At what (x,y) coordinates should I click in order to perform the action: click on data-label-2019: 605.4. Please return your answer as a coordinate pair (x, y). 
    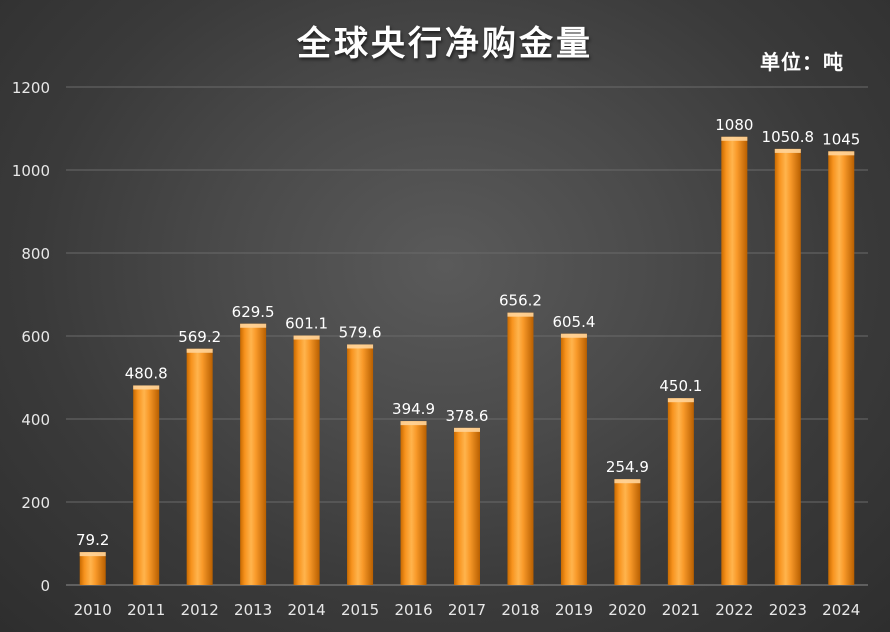
    Looking at the image, I should click on (573, 322).